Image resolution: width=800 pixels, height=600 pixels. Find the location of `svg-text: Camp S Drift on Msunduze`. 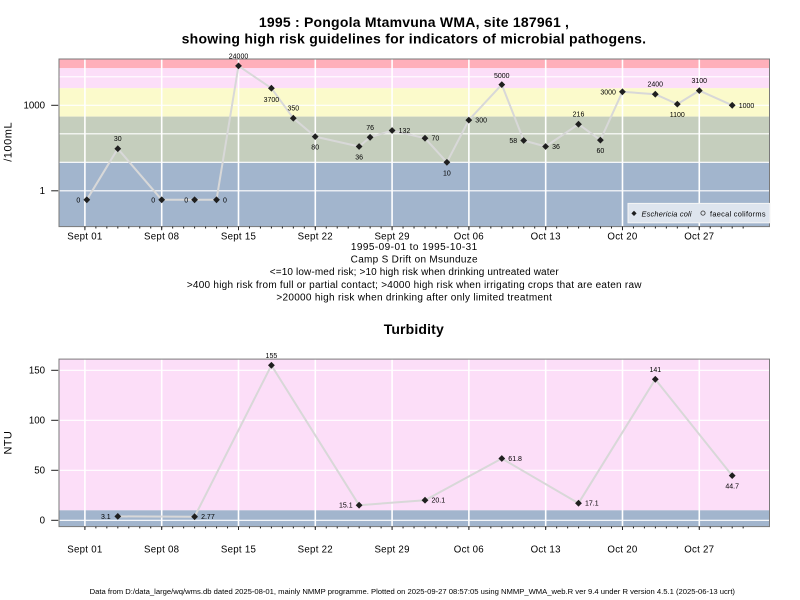

svg-text: Camp S Drift on Msunduze is located at coordinates (414, 260).